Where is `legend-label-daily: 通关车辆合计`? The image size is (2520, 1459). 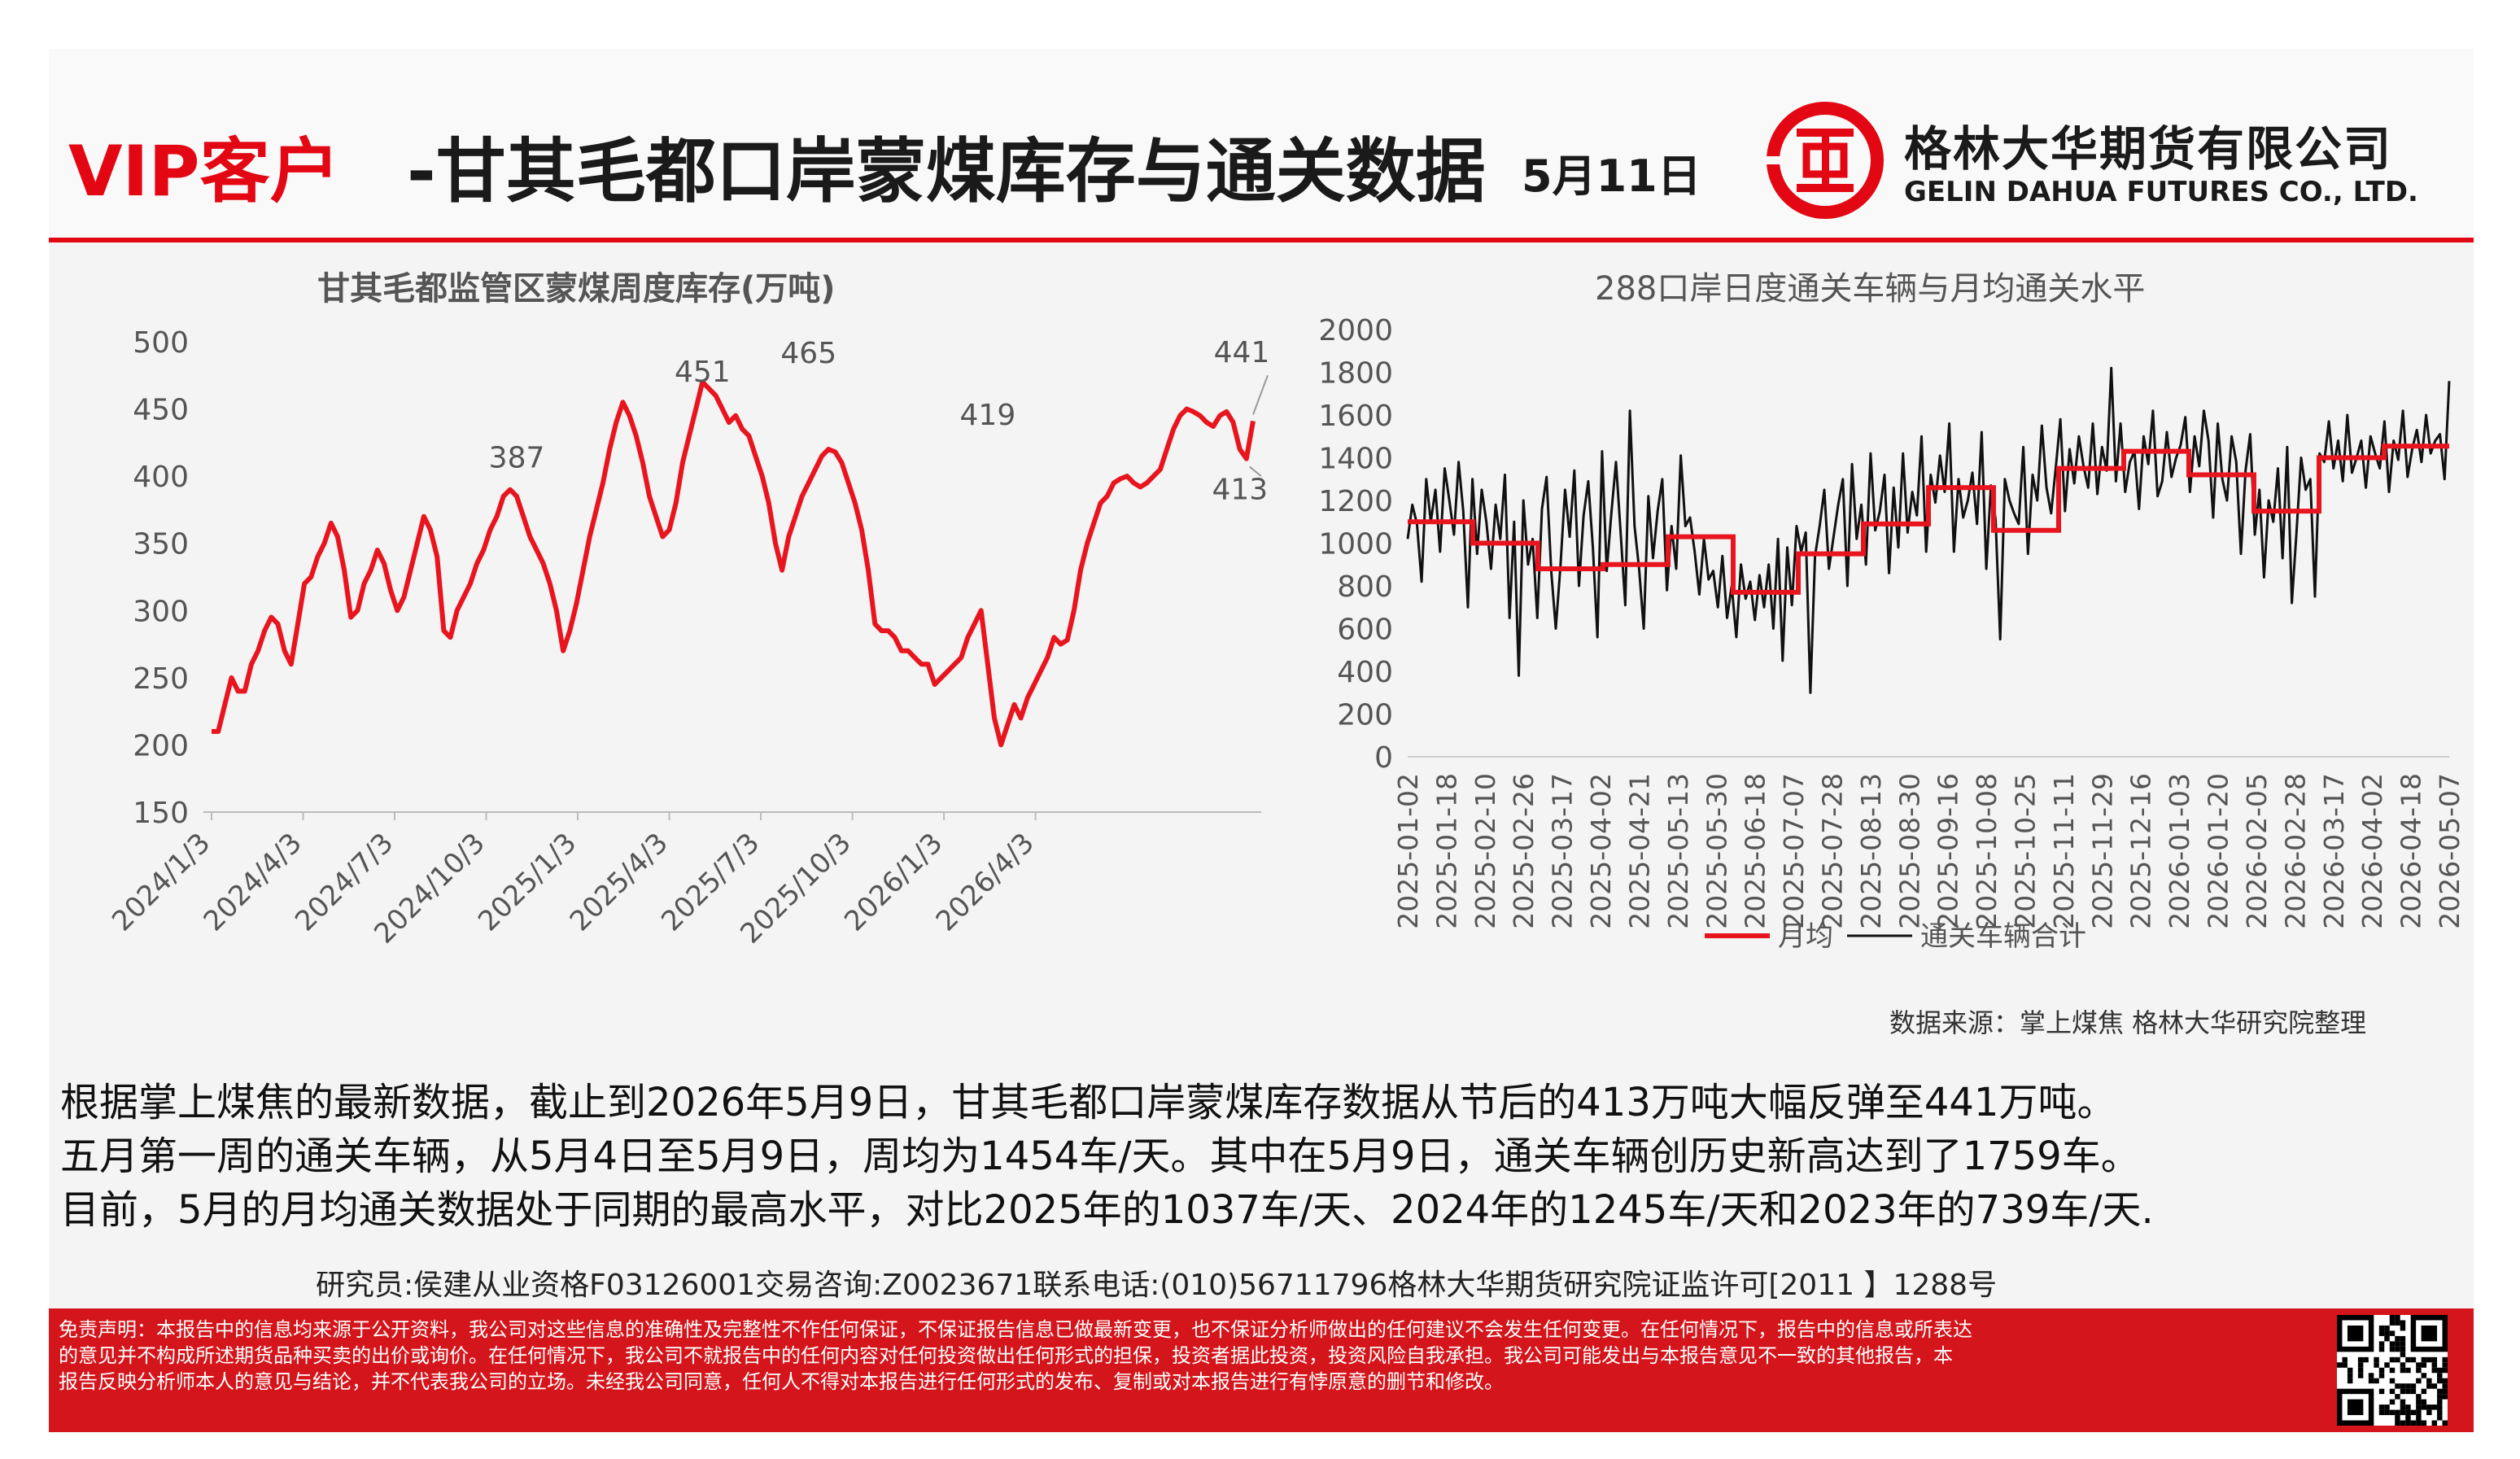
legend-label-daily: 通关车辆合计 is located at coordinates (2003, 936).